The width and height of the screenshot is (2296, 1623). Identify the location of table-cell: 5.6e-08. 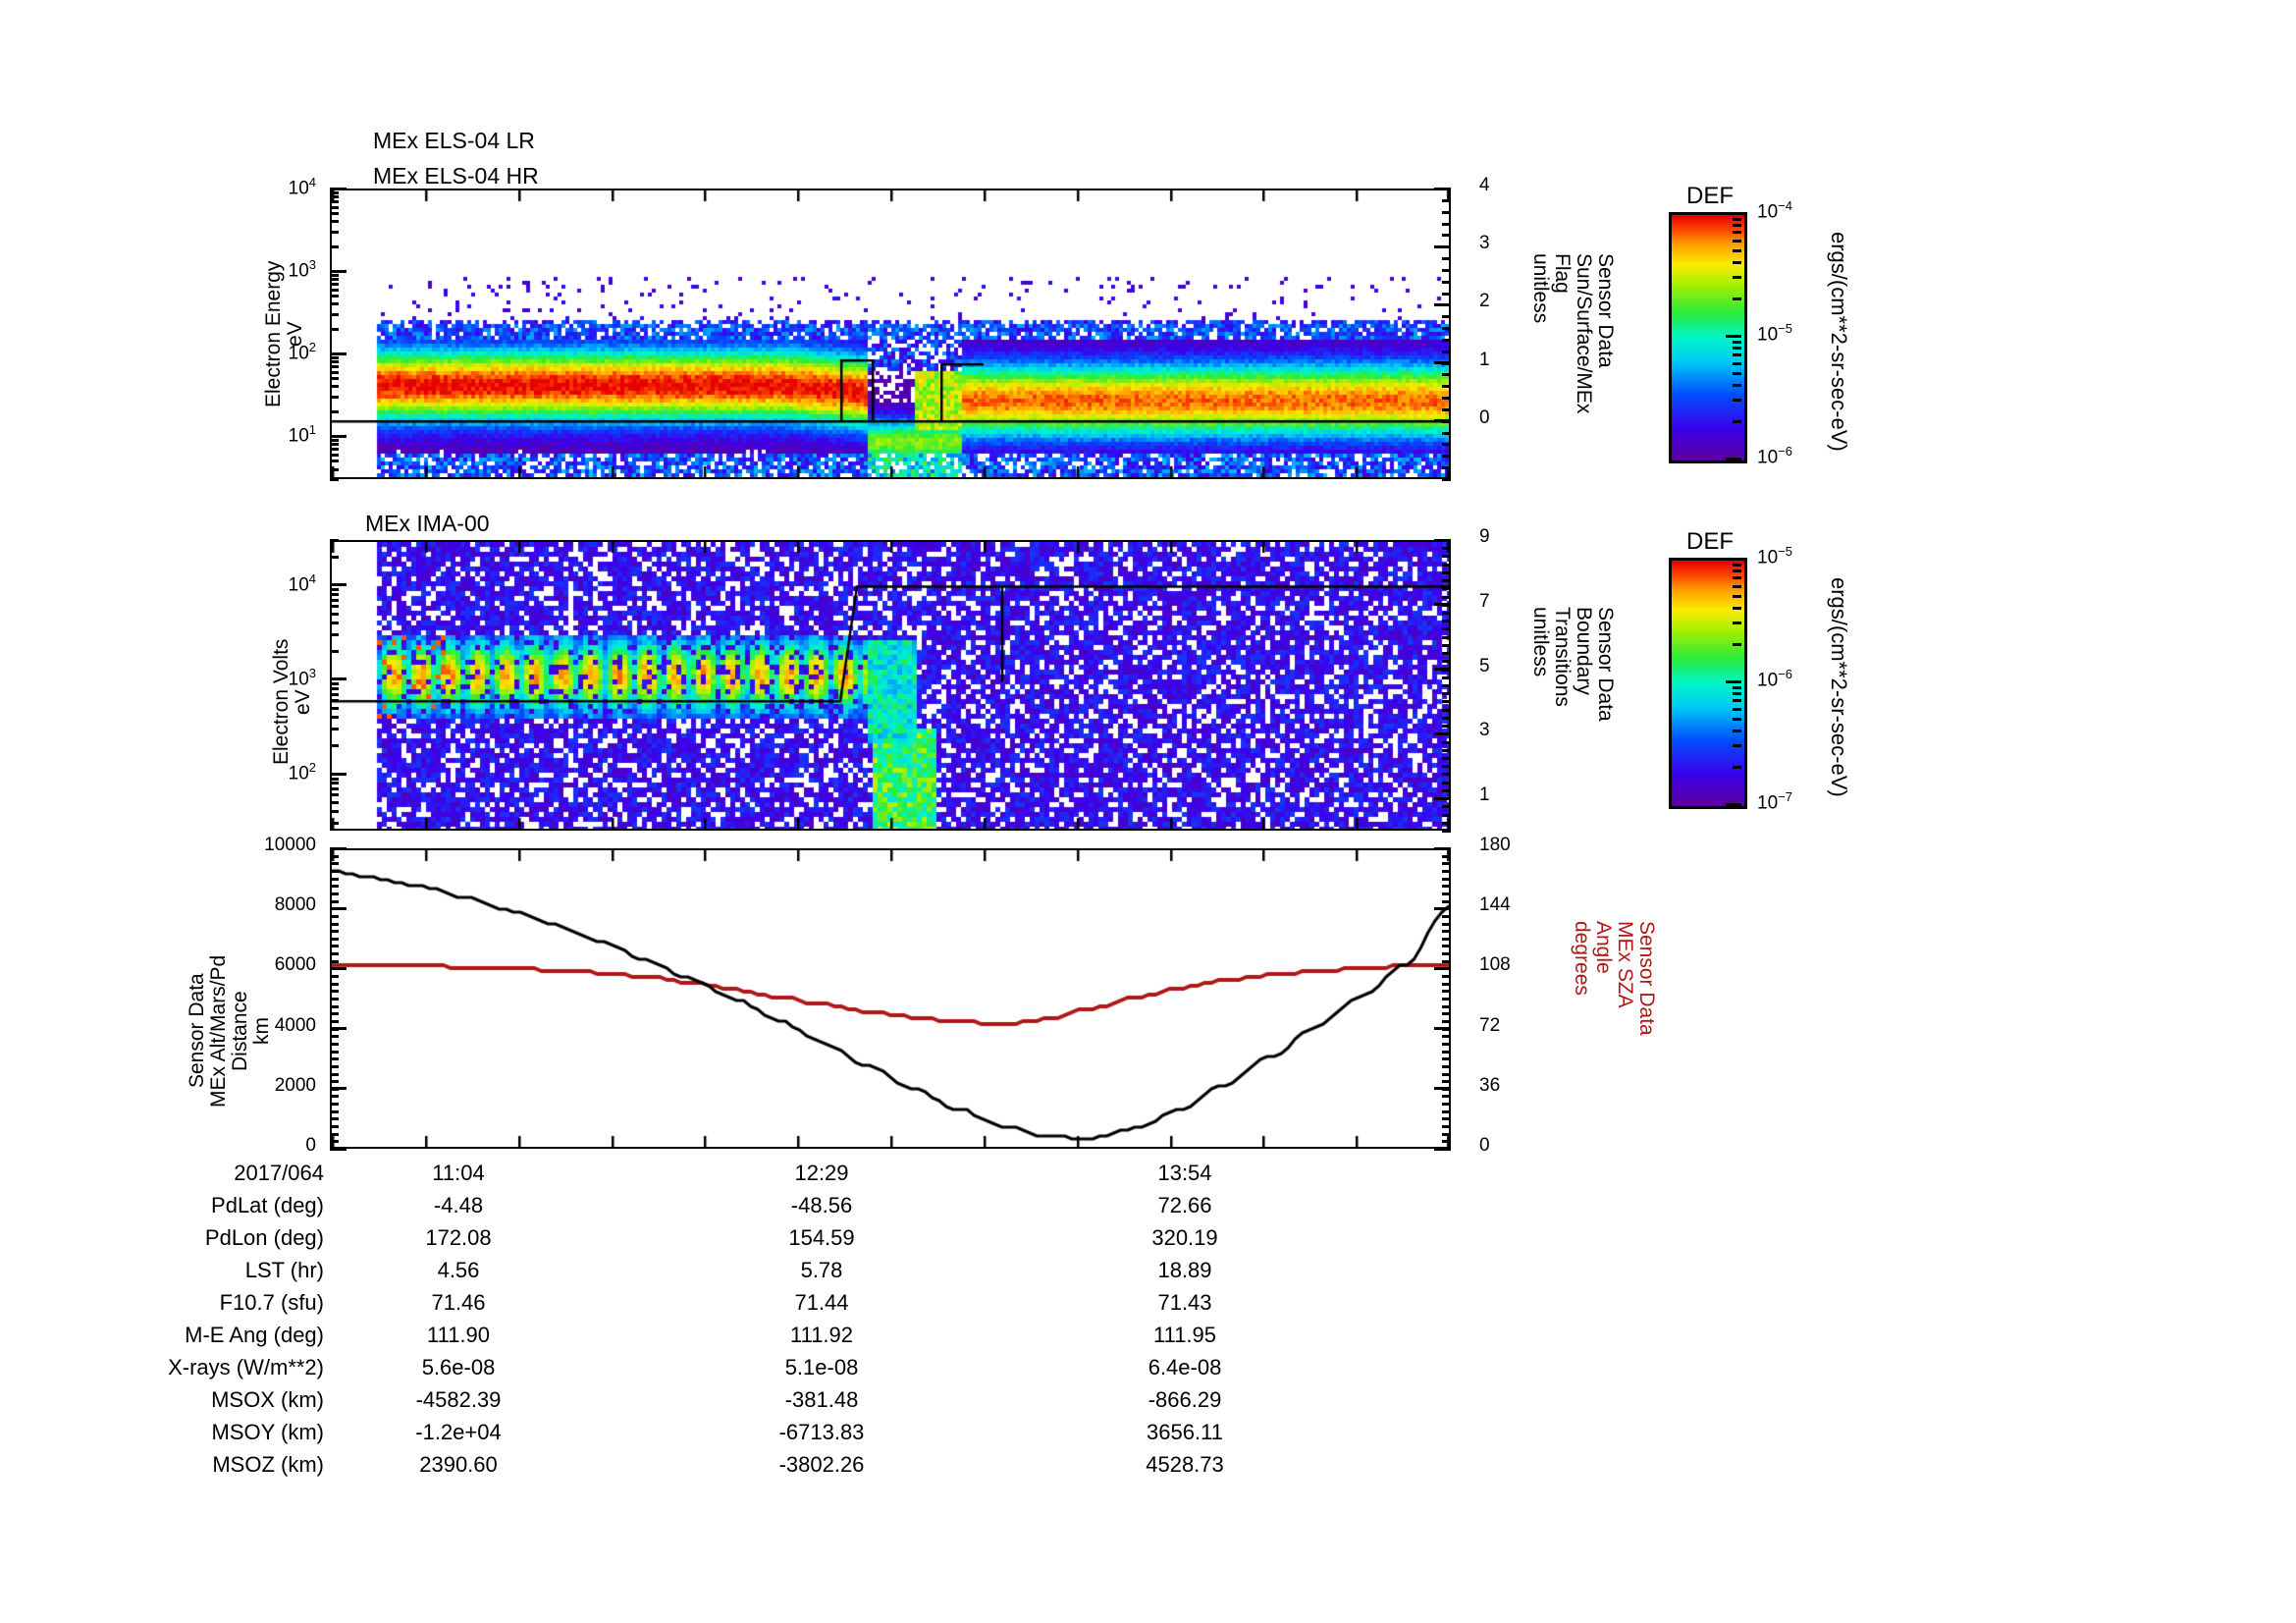
(458, 1368).